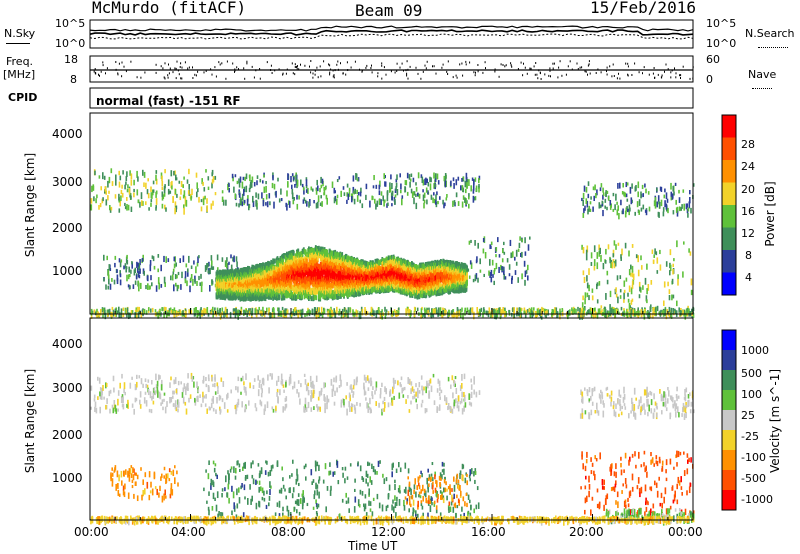 This screenshot has width=800, height=554. What do you see at coordinates (392, 70) in the screenshot?
I see `freq-marks` at bounding box center [392, 70].